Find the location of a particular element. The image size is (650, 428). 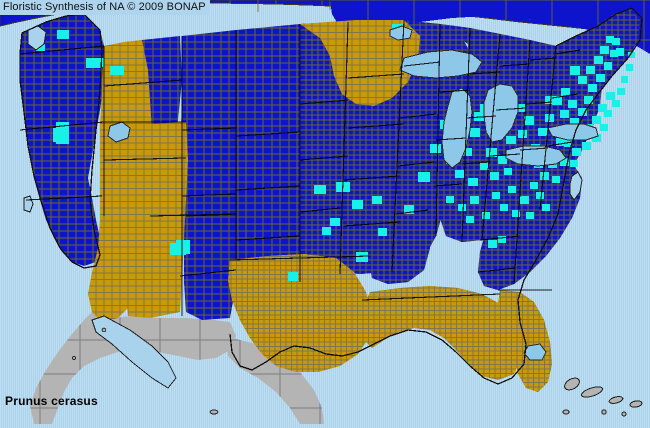

credit-banner-text: Floristic Synthesis of NA © 2009 BONAP is located at coordinates (104, 7).